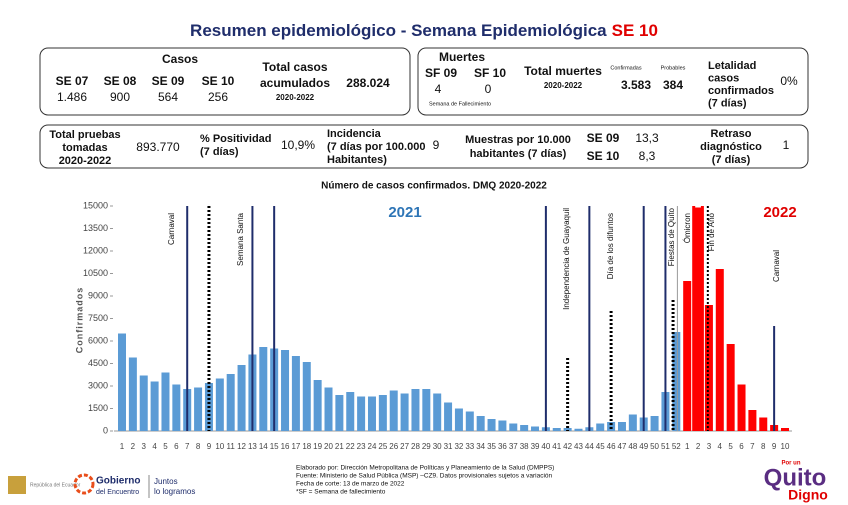  Describe the element at coordinates (180, 59) in the screenshot. I see `casos-title: Casos` at that location.